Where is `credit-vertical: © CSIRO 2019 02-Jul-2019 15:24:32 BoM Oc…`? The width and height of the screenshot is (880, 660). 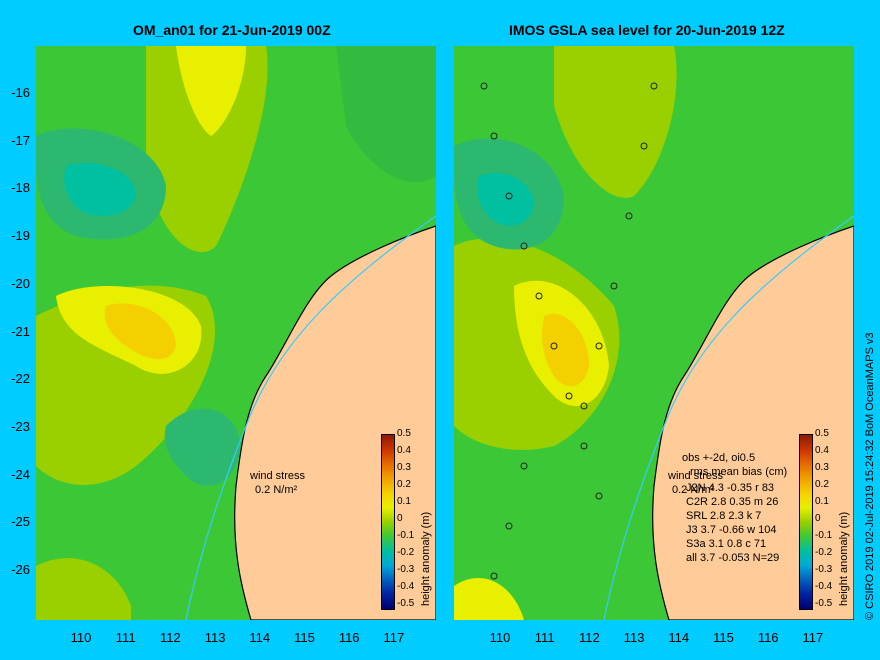 credit-vertical: © CSIRO 2019 02-Jul-2019 15:24:32 BoM Oc… is located at coordinates (872, 330).